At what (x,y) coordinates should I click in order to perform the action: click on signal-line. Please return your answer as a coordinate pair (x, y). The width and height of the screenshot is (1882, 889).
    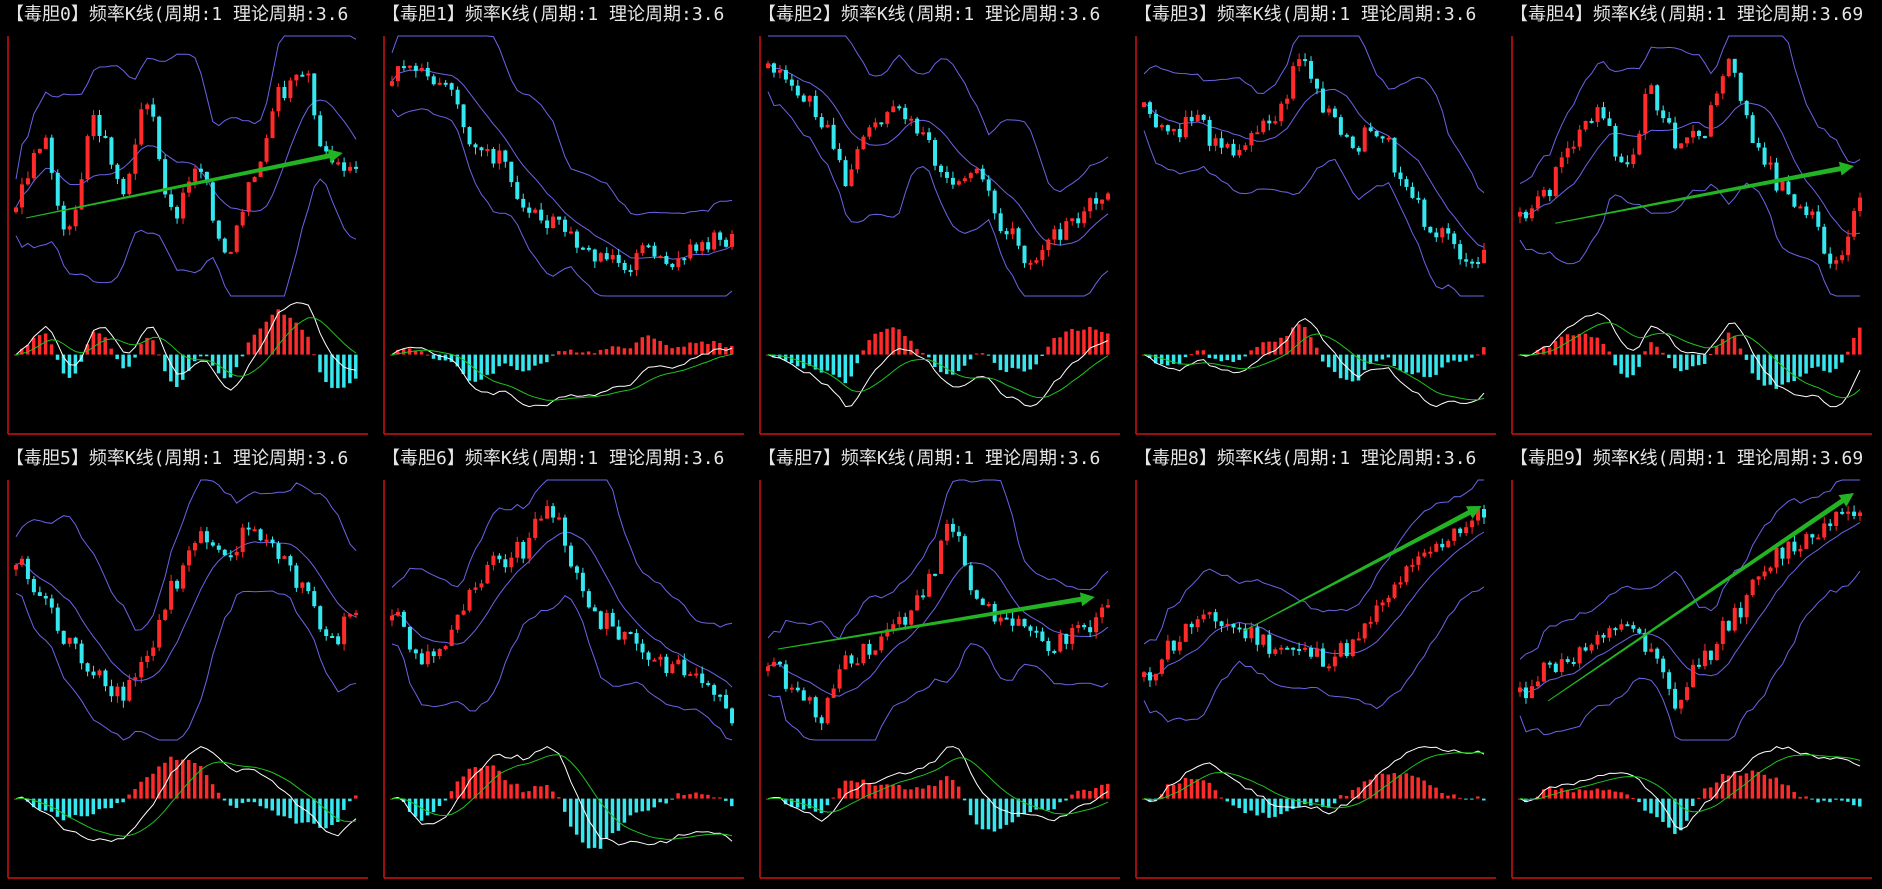
    Looking at the image, I should click on (562, 797).